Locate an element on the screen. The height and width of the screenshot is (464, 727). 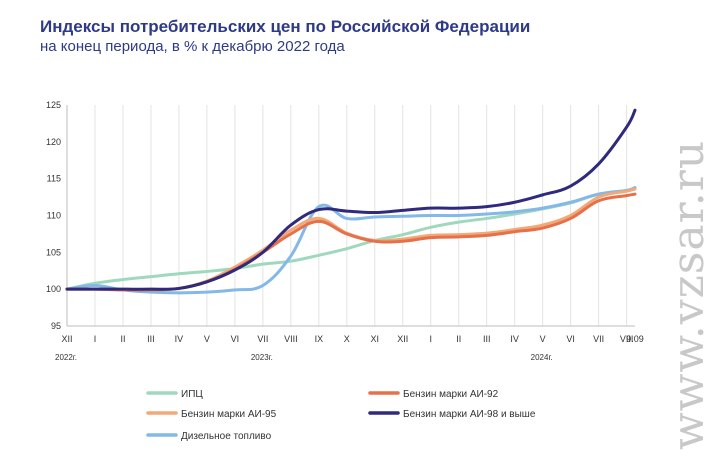
y-tick-label: 120 is located at coordinates (53, 142).